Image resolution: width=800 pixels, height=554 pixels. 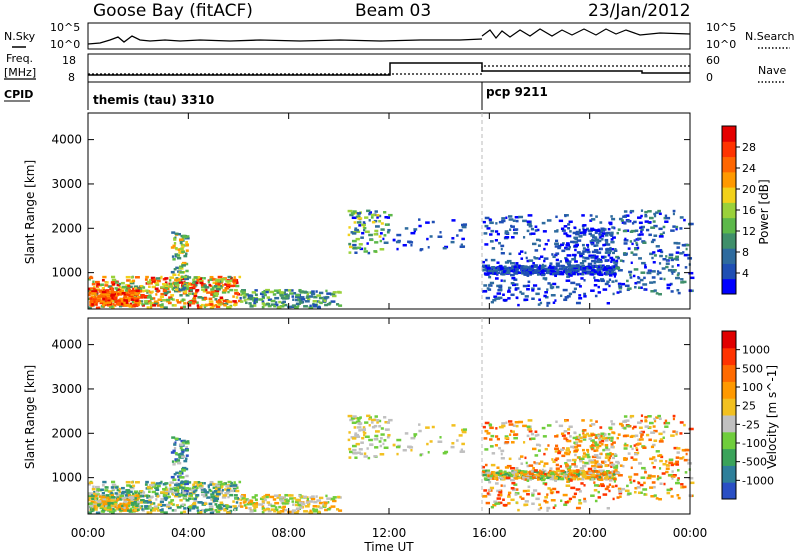 What do you see at coordinates (388, 547) in the screenshot?
I see `time-axis-label: Time UT` at bounding box center [388, 547].